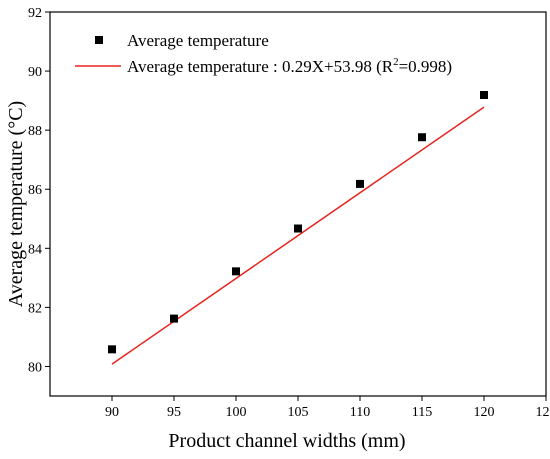 The height and width of the screenshot is (459, 550). Describe the element at coordinates (236, 412) in the screenshot. I see `x-tick-label: 100` at that location.